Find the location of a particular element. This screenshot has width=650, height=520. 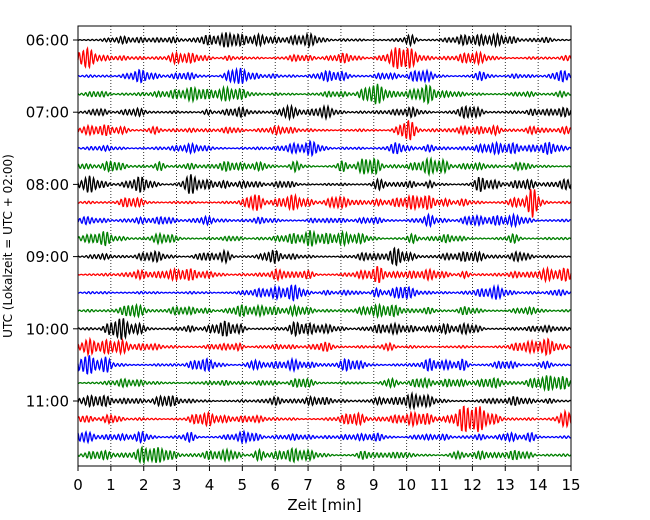

y-axis-ticks: 06:00 07:00 08:00 09:00 10:00 11:00 is located at coordinates (52, 221).